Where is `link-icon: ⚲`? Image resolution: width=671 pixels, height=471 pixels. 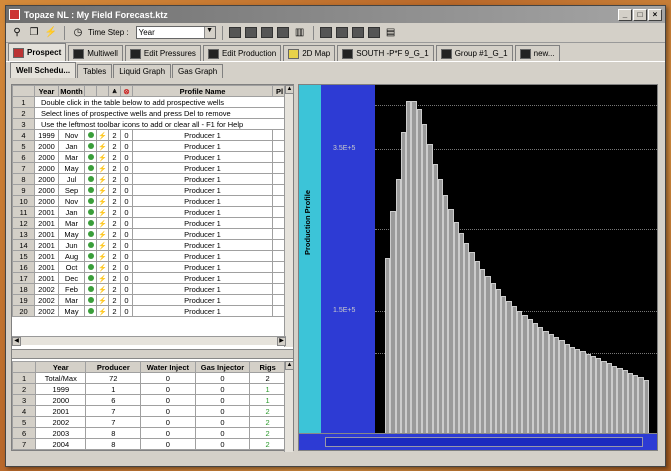
link-icon: ⚲ is located at coordinates (17, 32).